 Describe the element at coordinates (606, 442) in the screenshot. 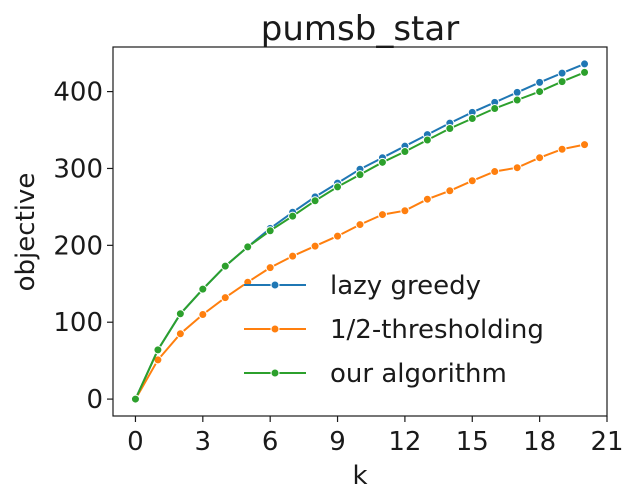

I see `x-tick-label: 21` at that location.